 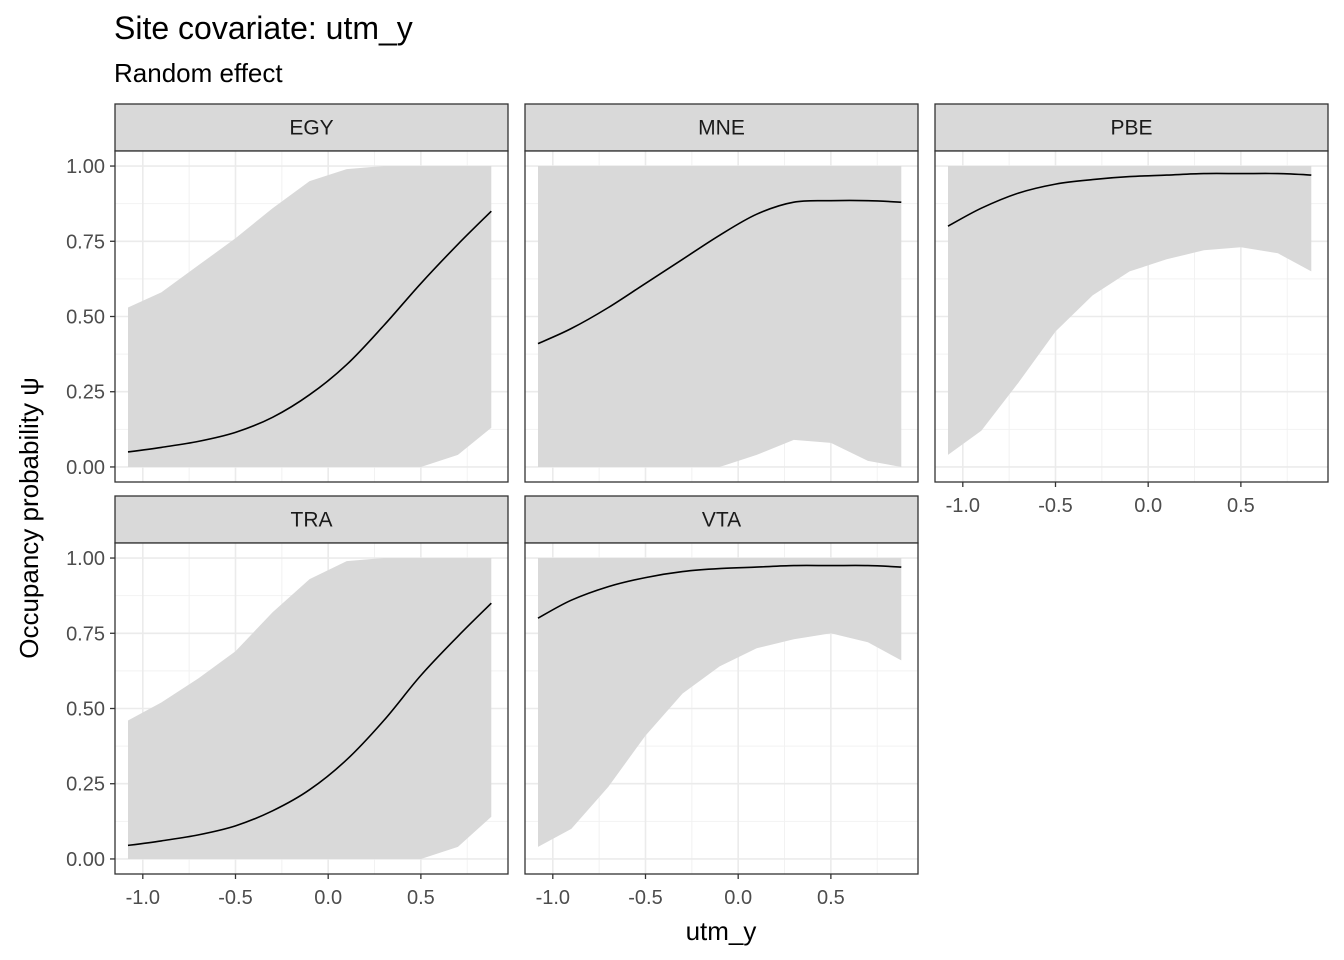 I want to click on facet-mne: MNE, so click(x=721, y=293).